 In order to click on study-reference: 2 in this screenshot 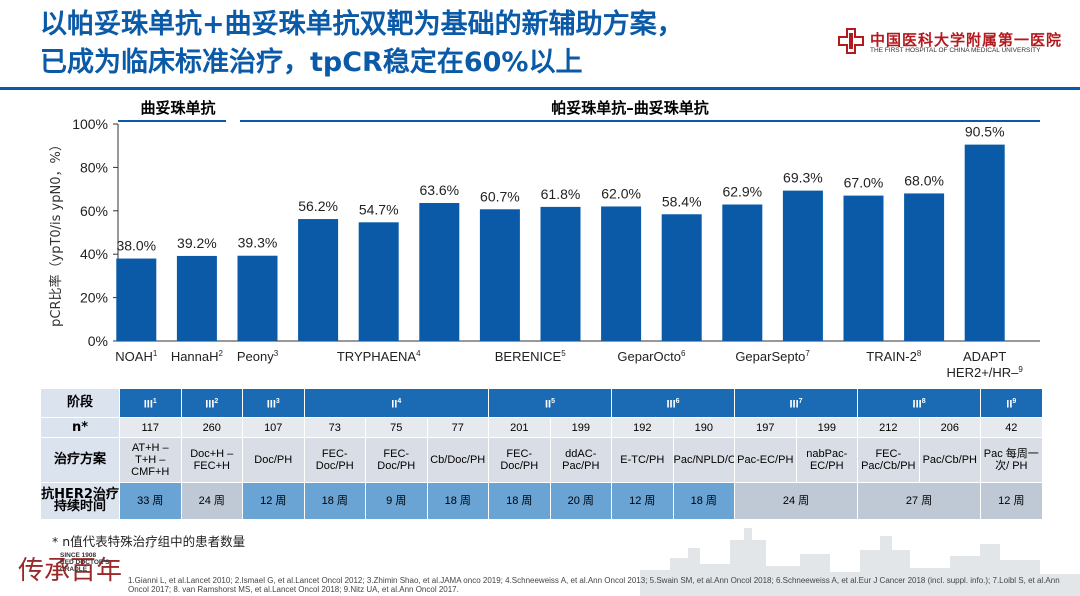, I will do `click(221, 353)`.